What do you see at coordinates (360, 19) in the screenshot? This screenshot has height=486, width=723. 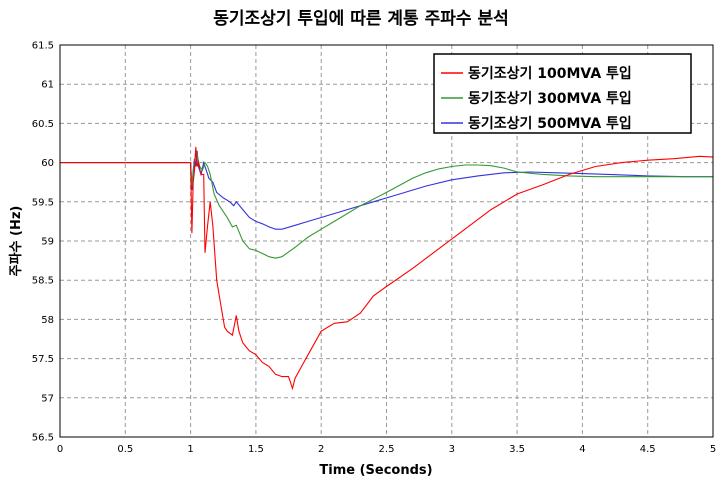 I see `chart-title: 동기조상기 투입에 따른 계통 주파수 분석` at bounding box center [360, 19].